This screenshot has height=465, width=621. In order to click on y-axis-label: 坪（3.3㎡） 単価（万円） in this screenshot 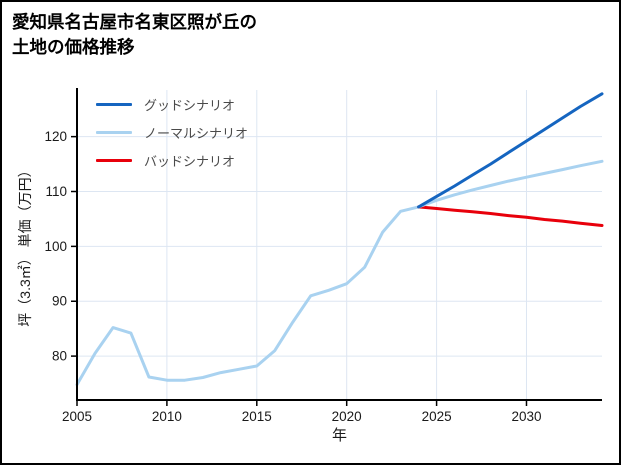, I will do `click(25, 245)`.